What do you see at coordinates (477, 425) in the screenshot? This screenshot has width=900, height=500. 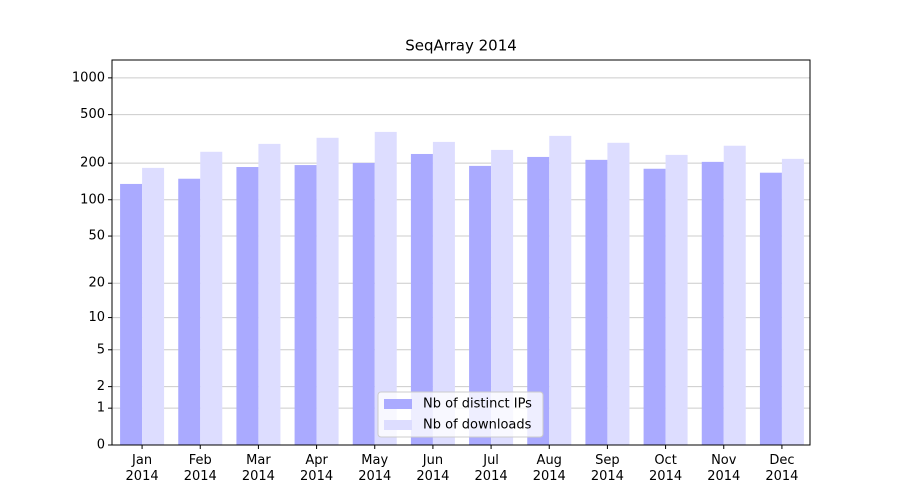 I see `legend-label: Nb of downloads` at bounding box center [477, 425].